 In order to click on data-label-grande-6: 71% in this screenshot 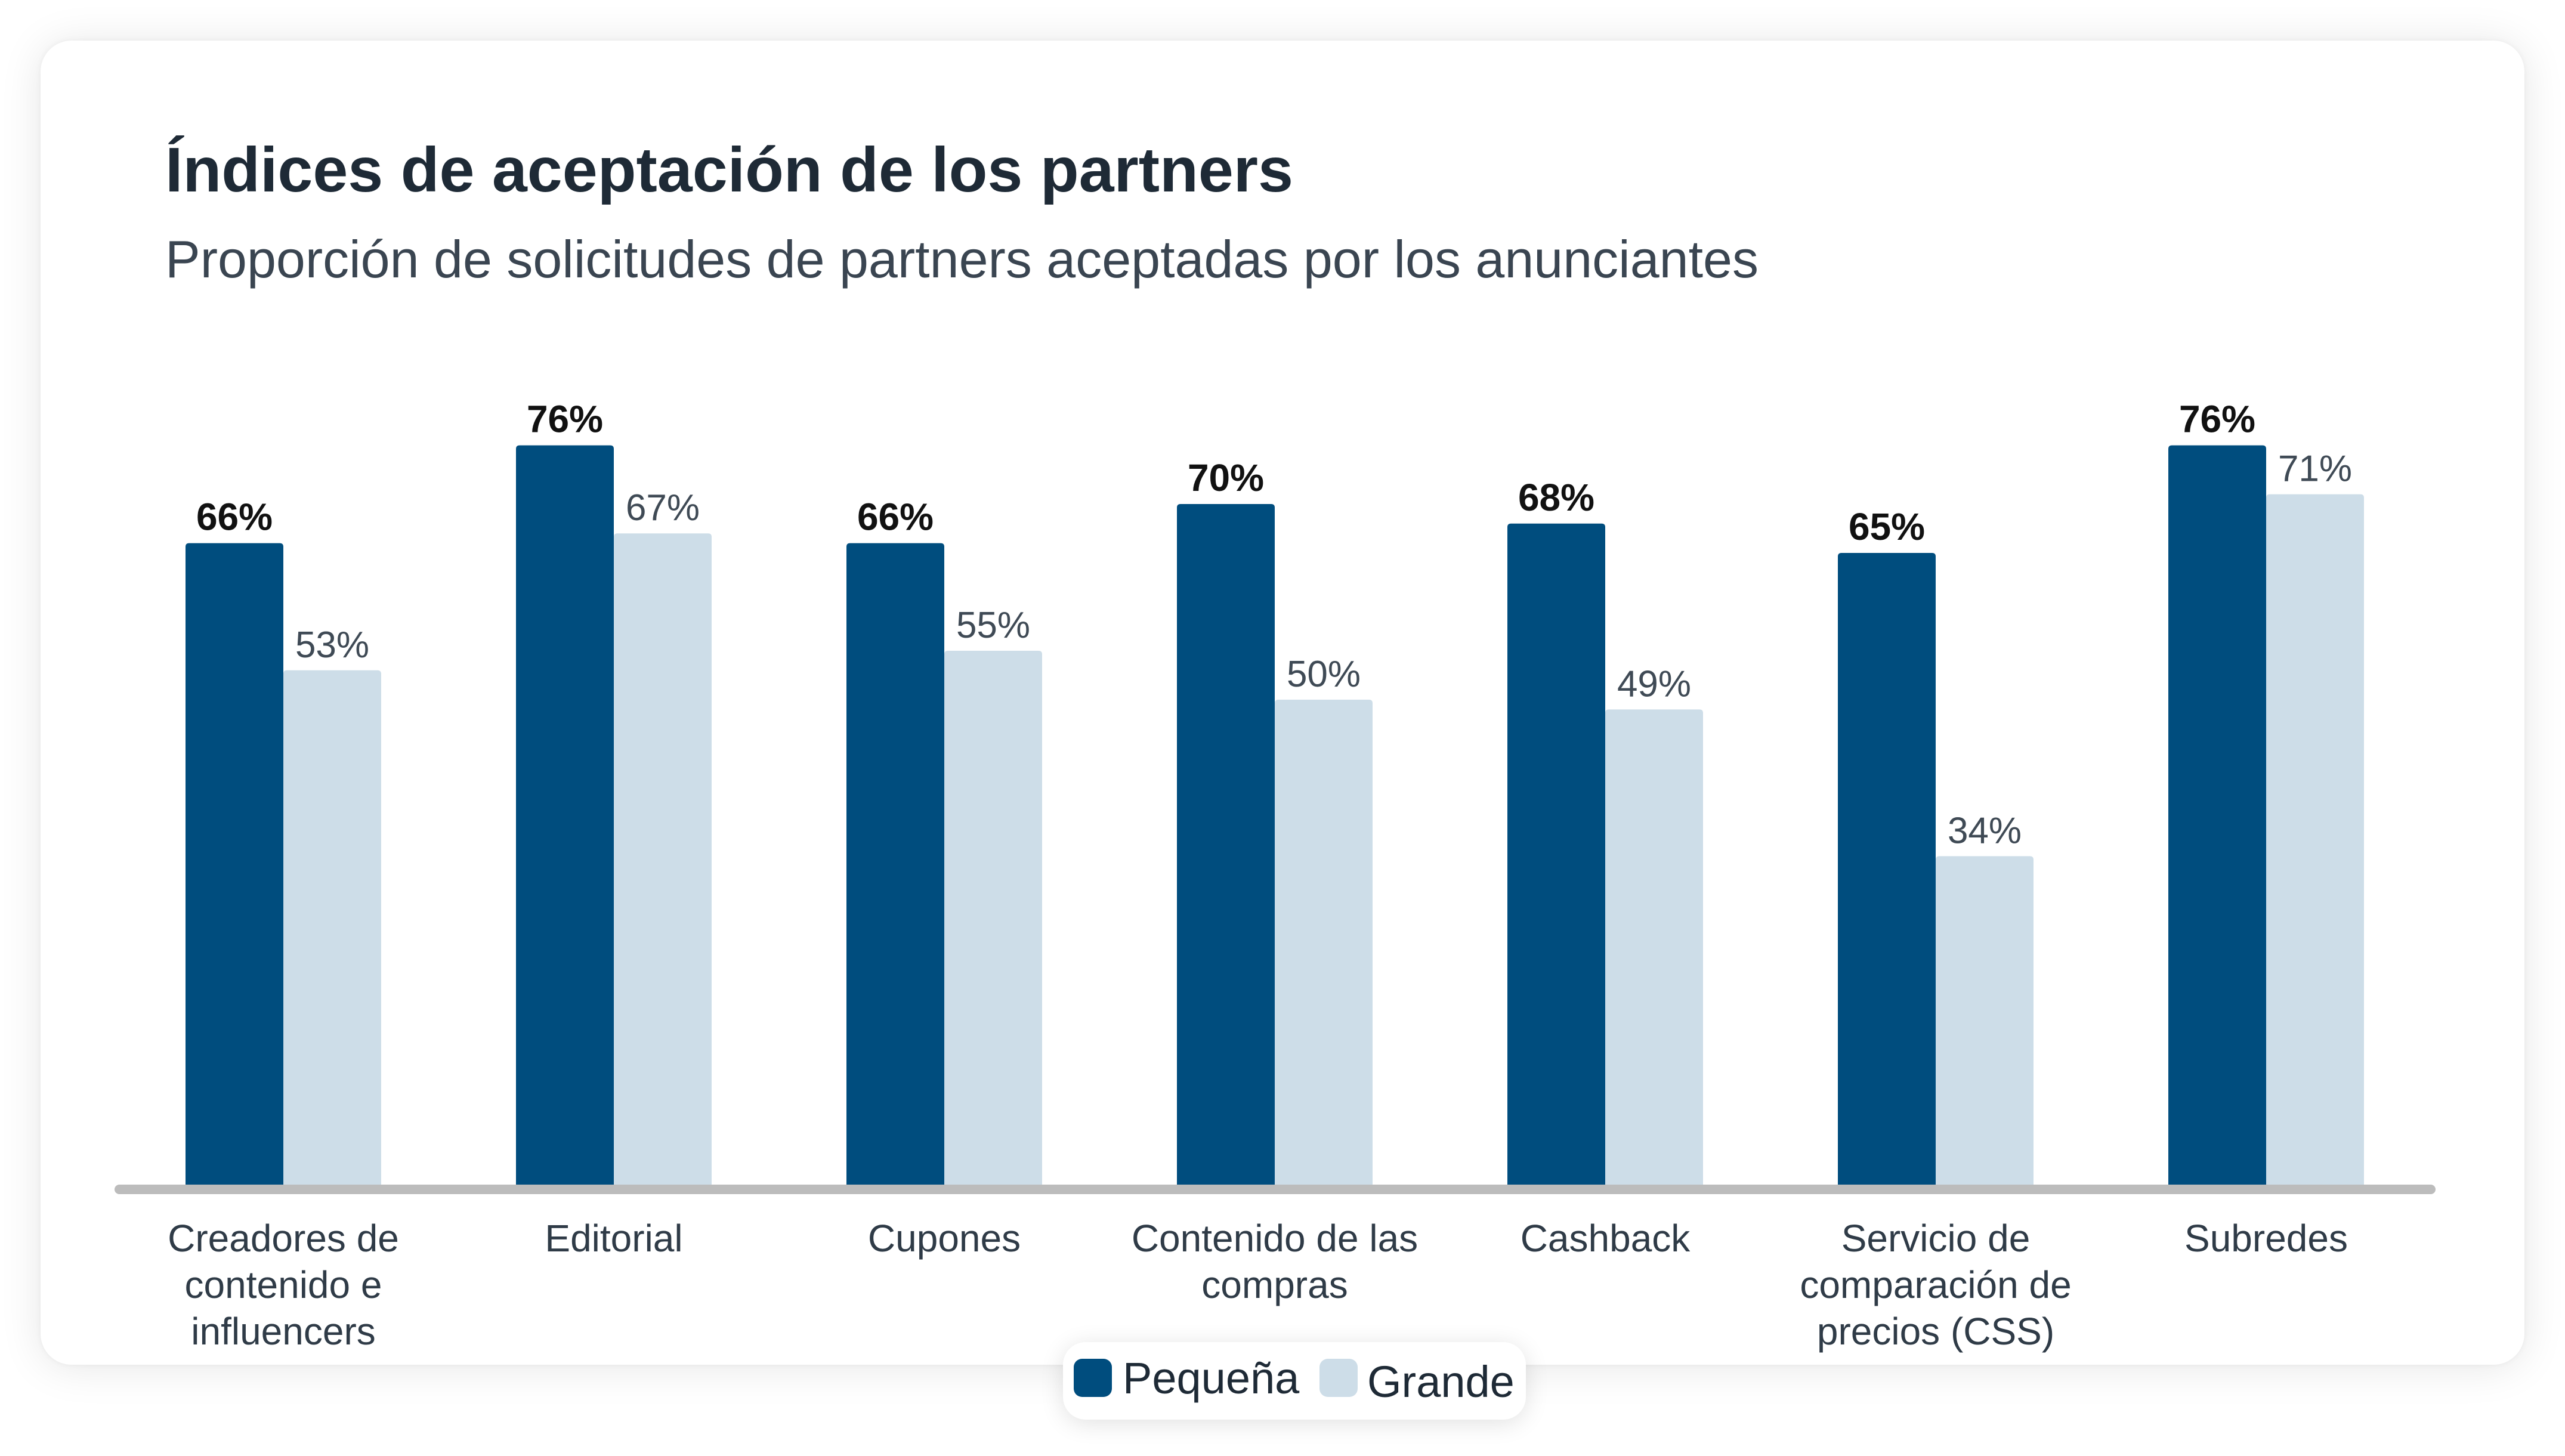, I will do `click(2315, 469)`.